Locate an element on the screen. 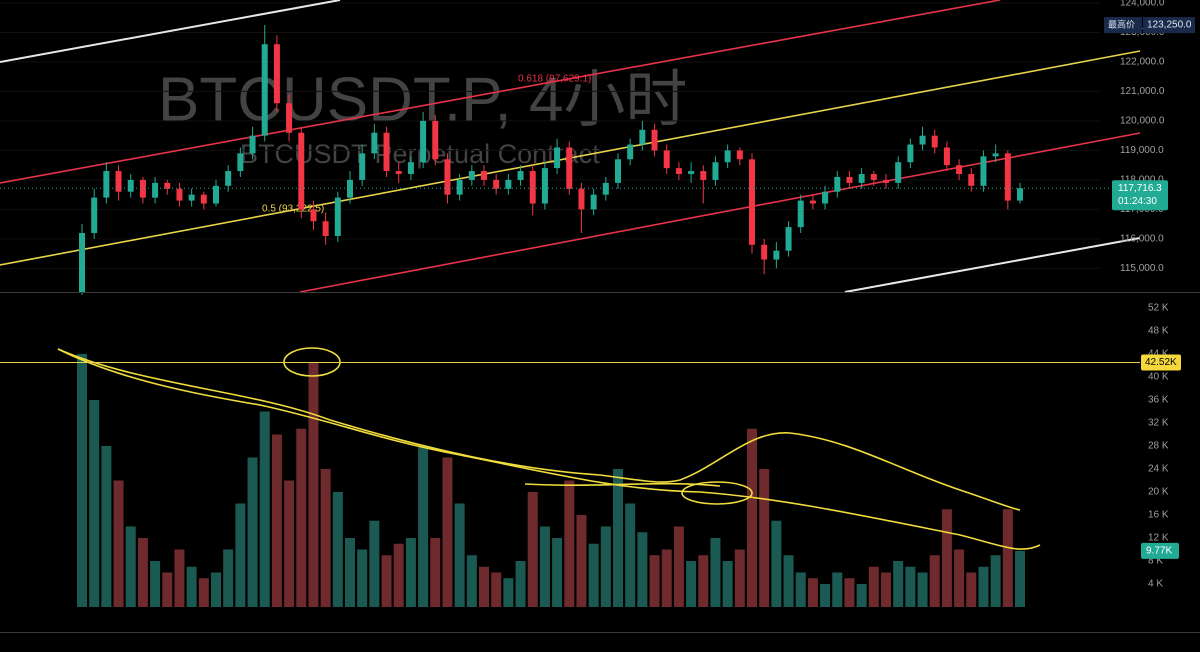 The height and width of the screenshot is (652, 1200). fib-label: 0.618 (97,629.1) is located at coordinates (554, 79).